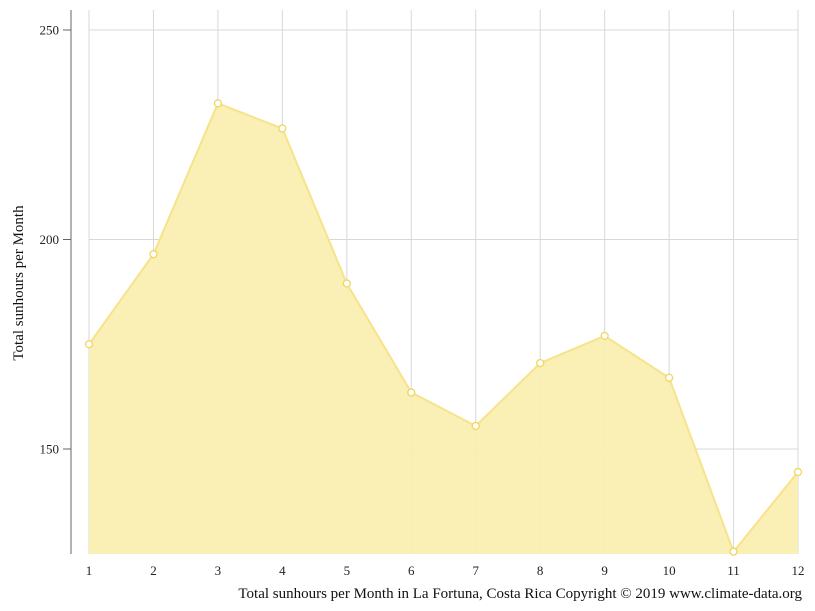 The image size is (815, 611). I want to click on x-tick-label: 3, so click(218, 570).